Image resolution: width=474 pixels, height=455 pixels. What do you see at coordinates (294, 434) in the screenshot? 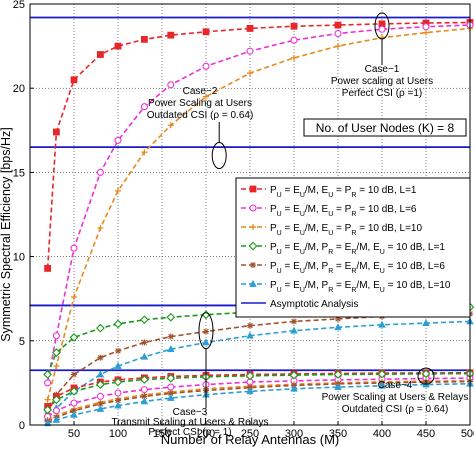
I see `x-tick-label: 300` at bounding box center [294, 434].